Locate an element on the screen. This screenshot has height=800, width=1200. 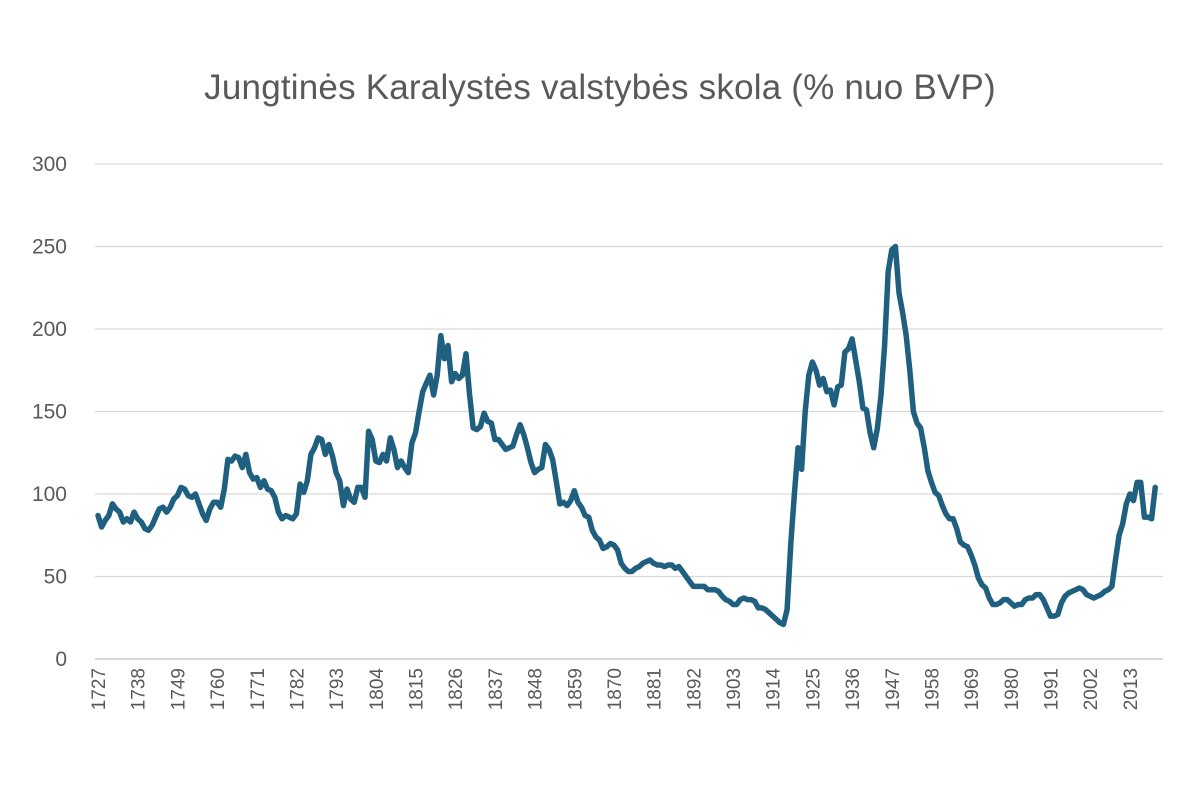
y-tick-label: 100 is located at coordinates (49, 494).